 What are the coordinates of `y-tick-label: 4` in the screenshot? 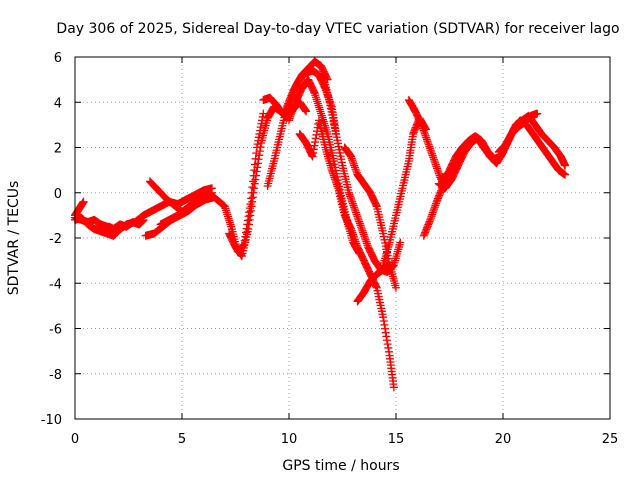 It's located at (58, 103).